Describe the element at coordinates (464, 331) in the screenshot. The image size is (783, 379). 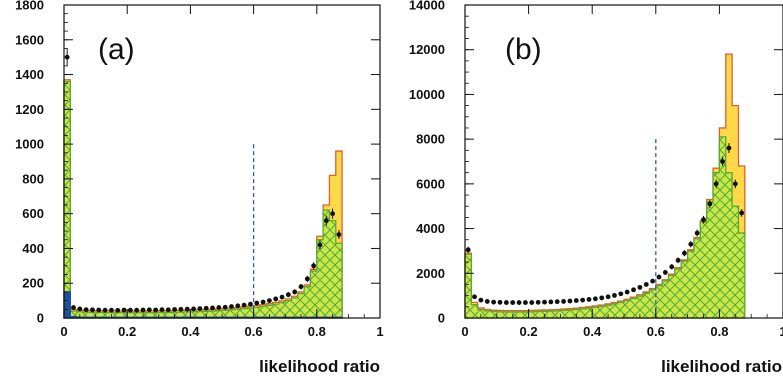
I see `x-tick-label: 0` at that location.